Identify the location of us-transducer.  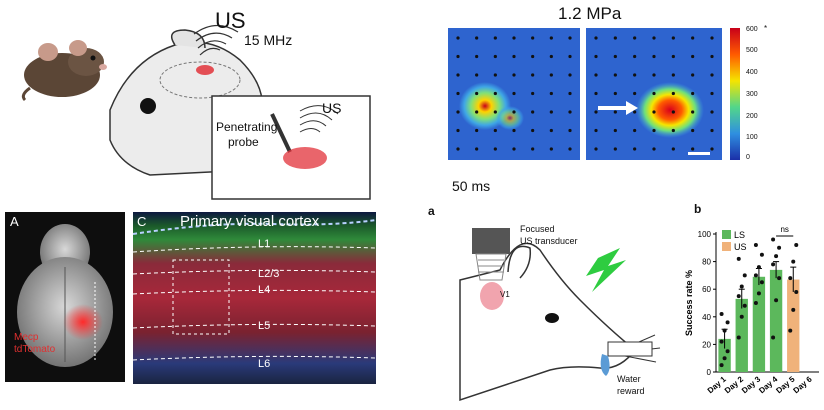
(491, 241).